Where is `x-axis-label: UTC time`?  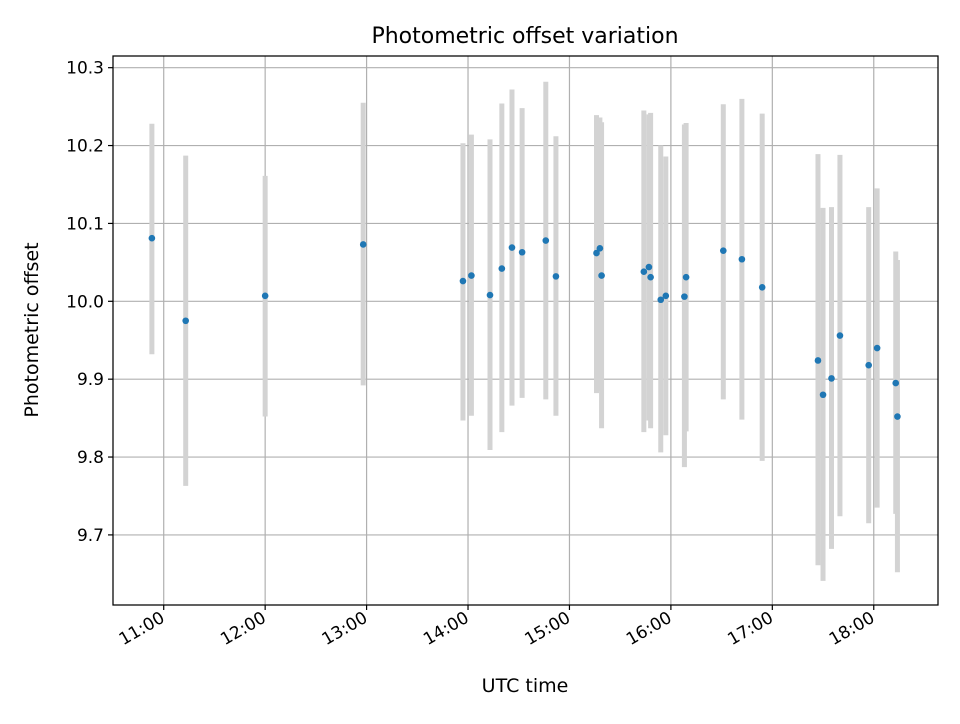
x-axis-label: UTC time is located at coordinates (525, 686).